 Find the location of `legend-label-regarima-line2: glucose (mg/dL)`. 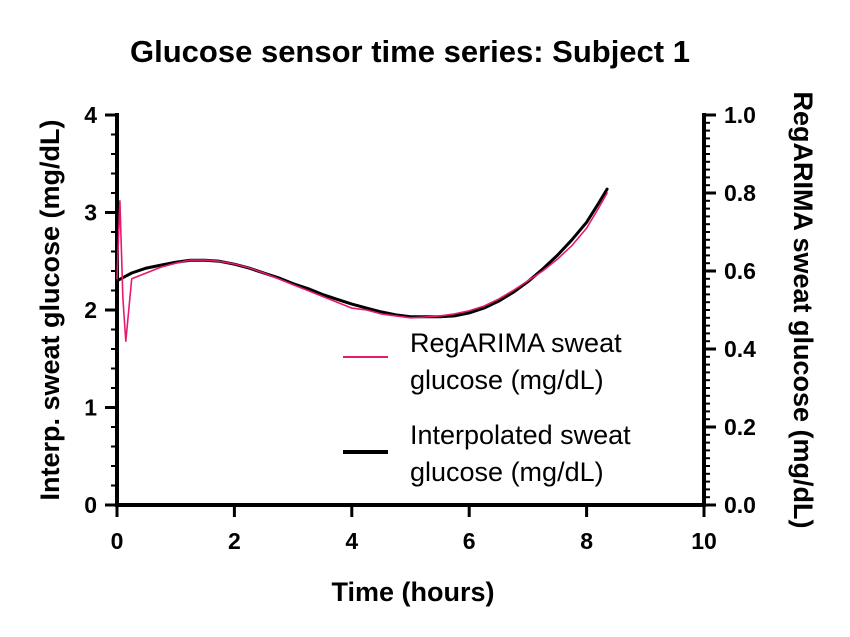

legend-label-regarima-line2: glucose (mg/dL) is located at coordinates (507, 380).